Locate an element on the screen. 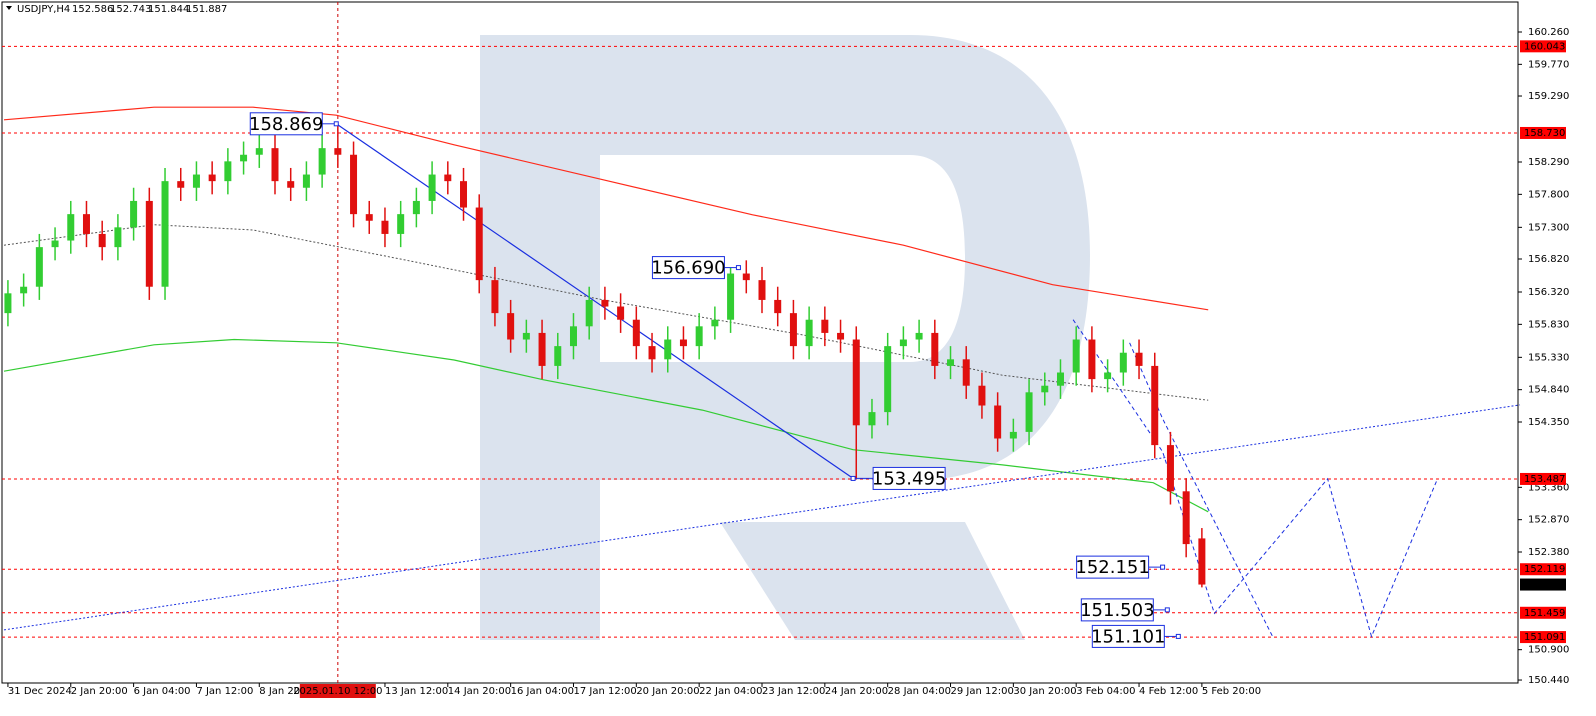 This screenshot has height=716, width=1596. line-dashed is located at coordinates (1201, 489).